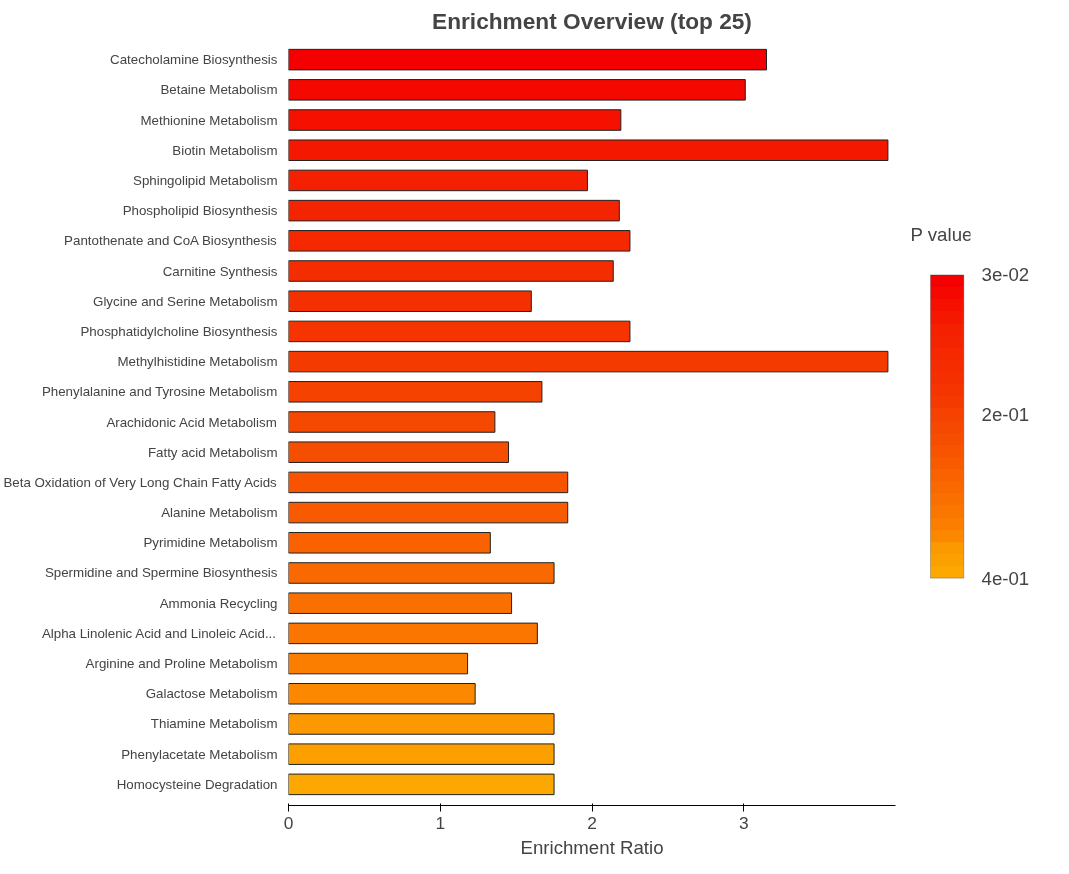  Describe the element at coordinates (194, 60) in the screenshot. I see `y-tick-label: Catecholamine Biosynthesis` at that location.